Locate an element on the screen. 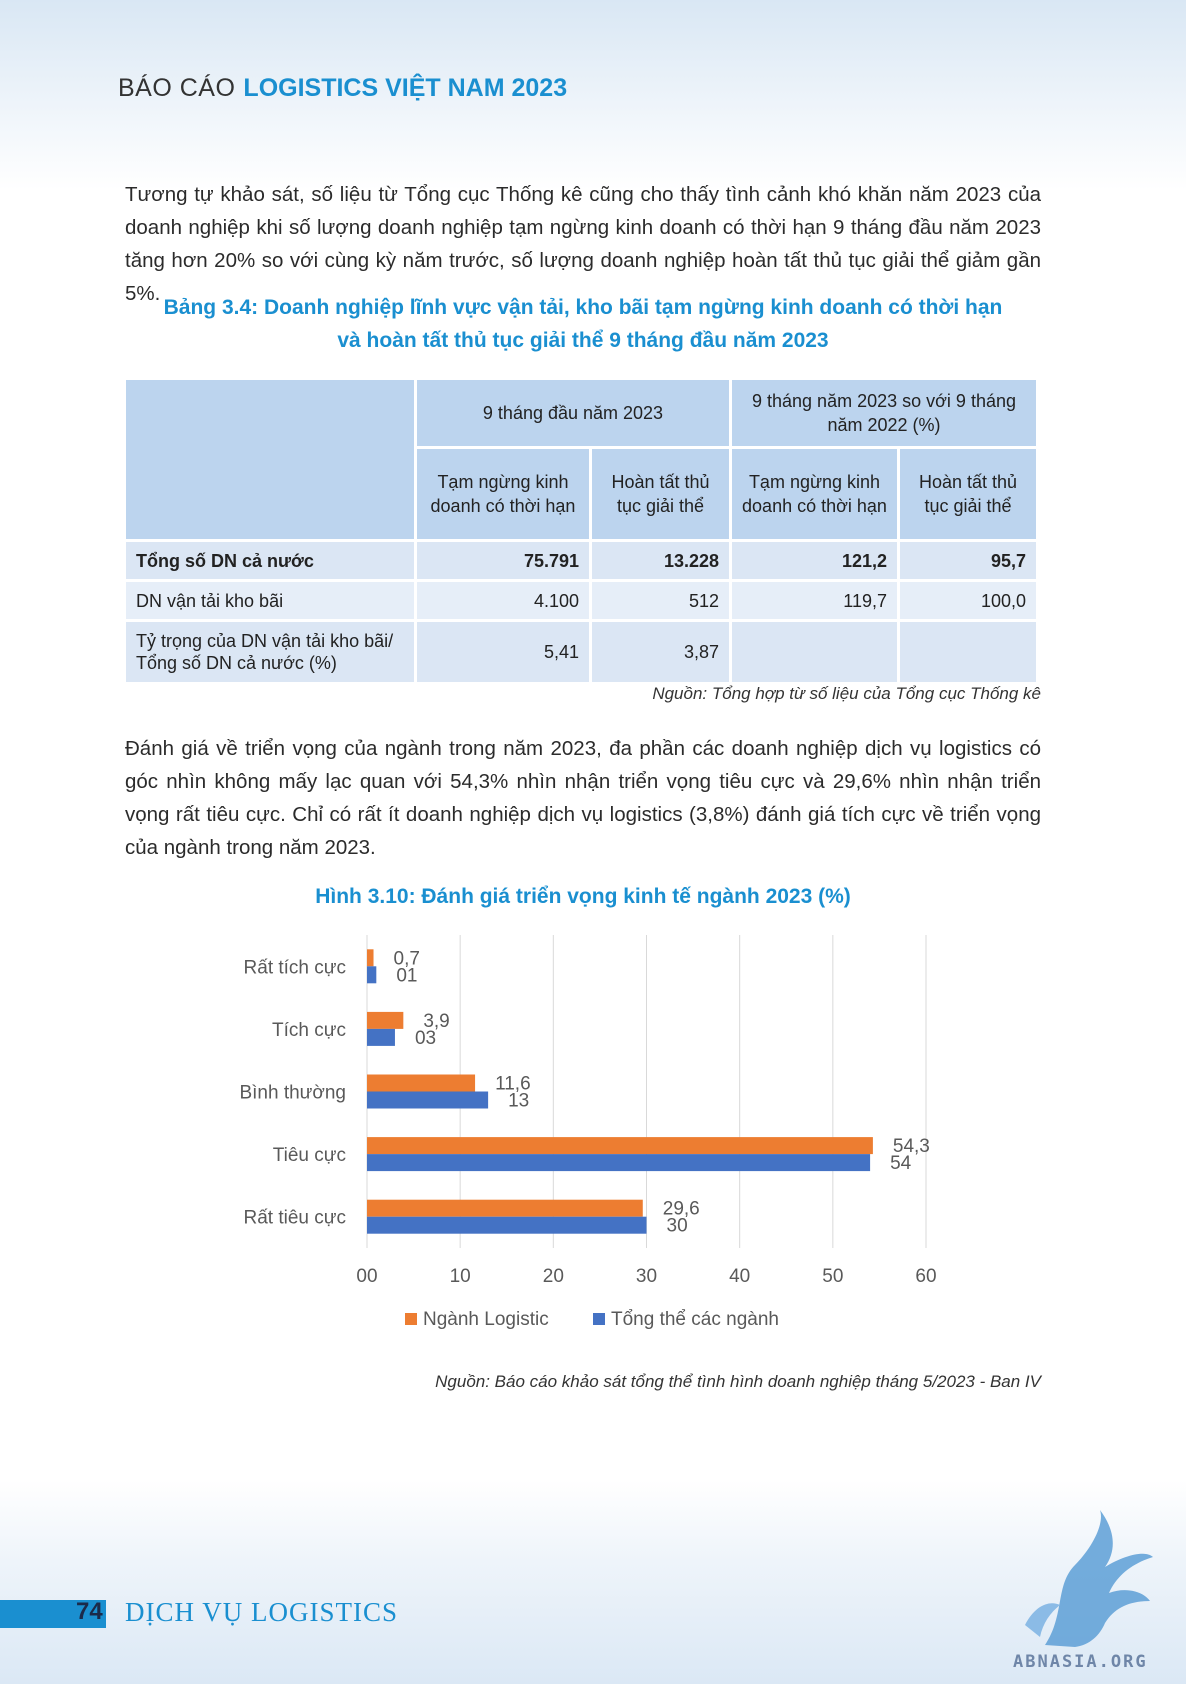 The width and height of the screenshot is (1186, 1684). data-label: 54,3 is located at coordinates (911, 1146).